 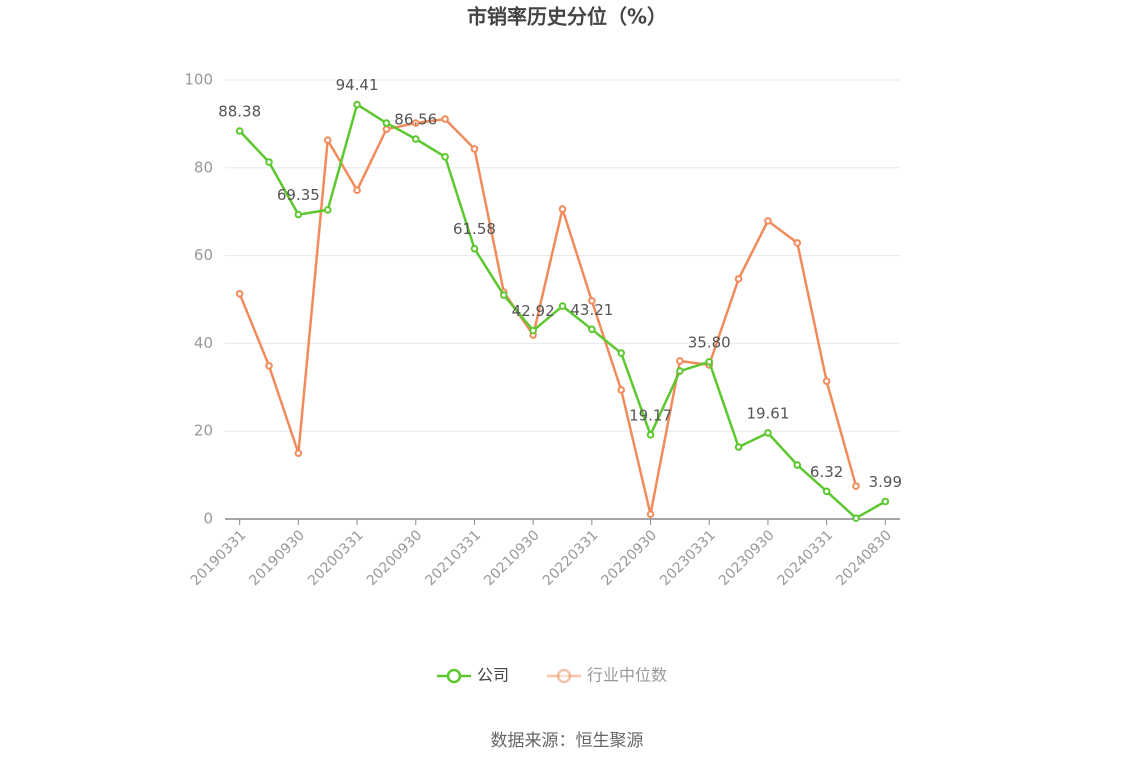 I want to click on data-label: 43.21, so click(x=591, y=310).